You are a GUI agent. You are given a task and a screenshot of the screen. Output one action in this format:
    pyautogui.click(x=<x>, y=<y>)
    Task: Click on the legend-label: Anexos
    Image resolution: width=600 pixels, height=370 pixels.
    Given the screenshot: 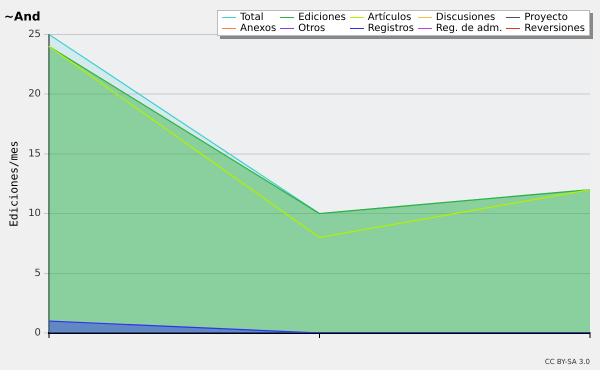 What is the action you would take?
    pyautogui.click(x=258, y=28)
    